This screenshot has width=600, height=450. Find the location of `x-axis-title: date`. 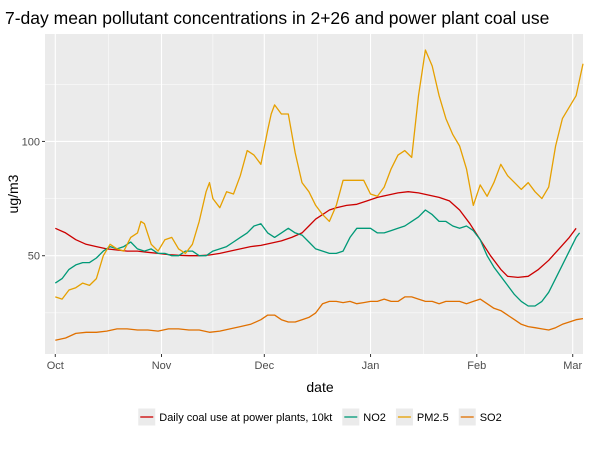

x-axis-title: date is located at coordinates (319, 387).